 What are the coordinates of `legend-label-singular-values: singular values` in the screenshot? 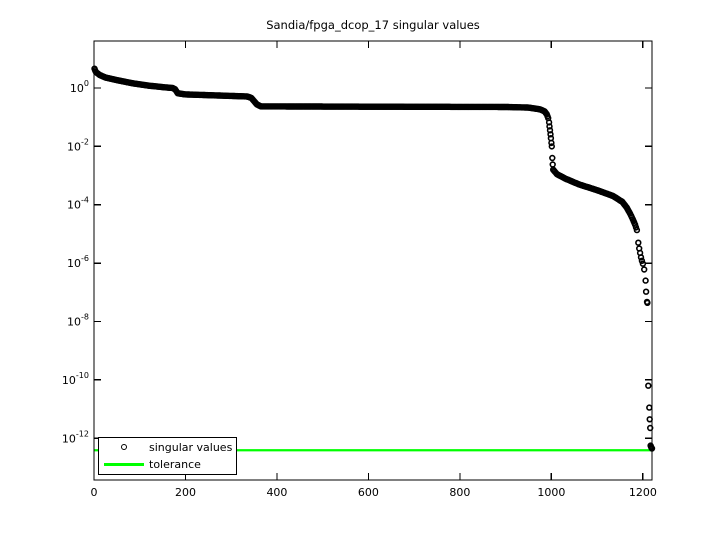 It's located at (191, 447).